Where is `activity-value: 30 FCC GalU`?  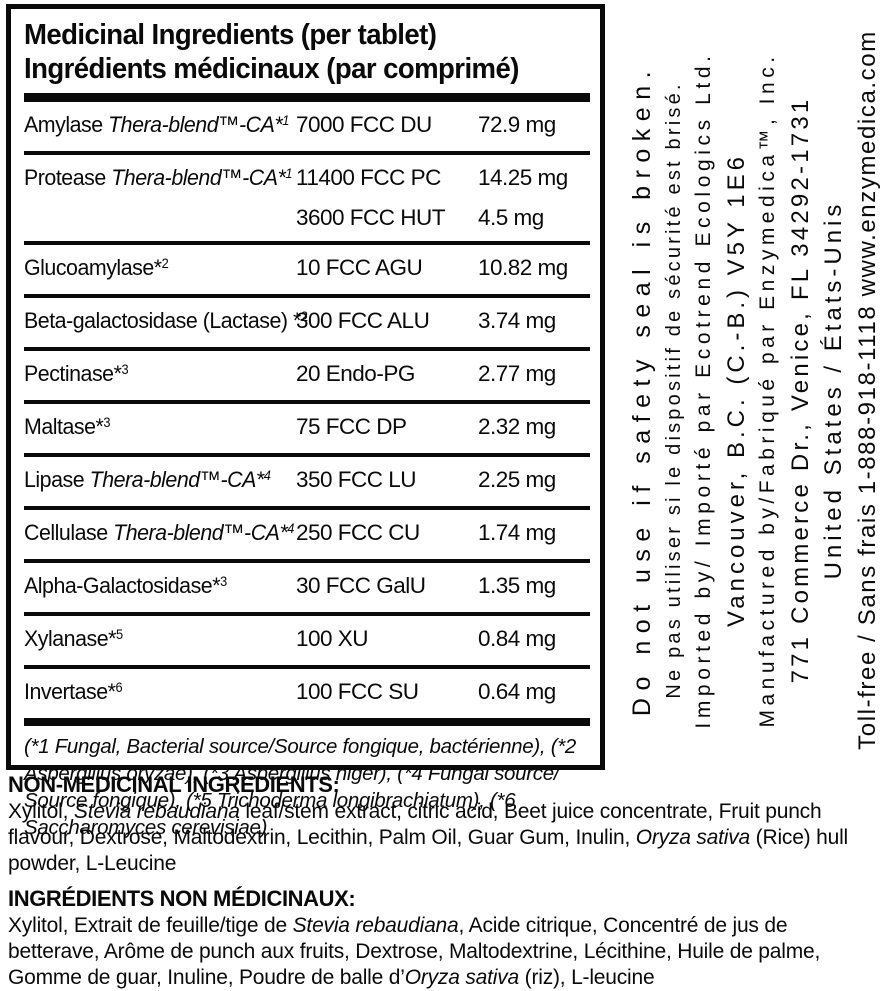
activity-value: 30 FCC GalU is located at coordinates (361, 585).